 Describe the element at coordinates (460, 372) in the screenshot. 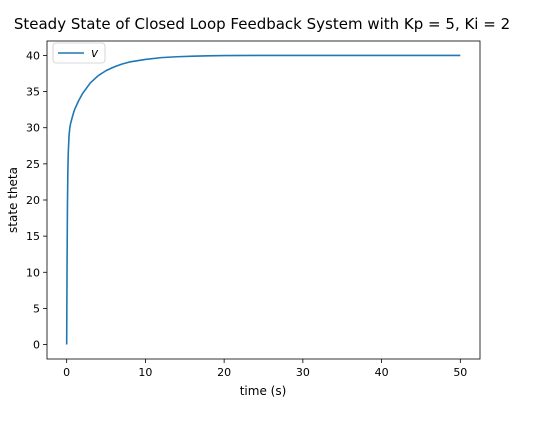

I see `x-tick-label-50: 50` at that location.